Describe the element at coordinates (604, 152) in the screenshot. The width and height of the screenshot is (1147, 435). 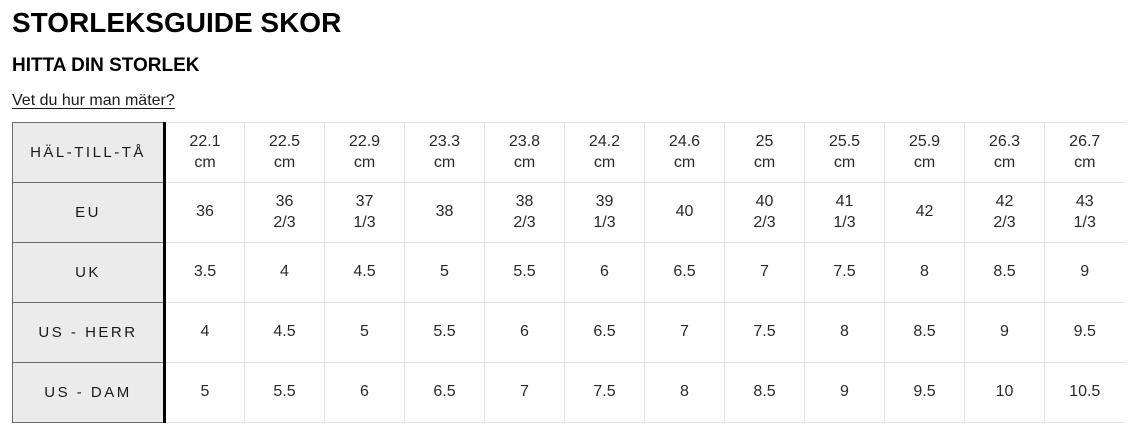
I see `size-cell: 24.2 cm` at that location.